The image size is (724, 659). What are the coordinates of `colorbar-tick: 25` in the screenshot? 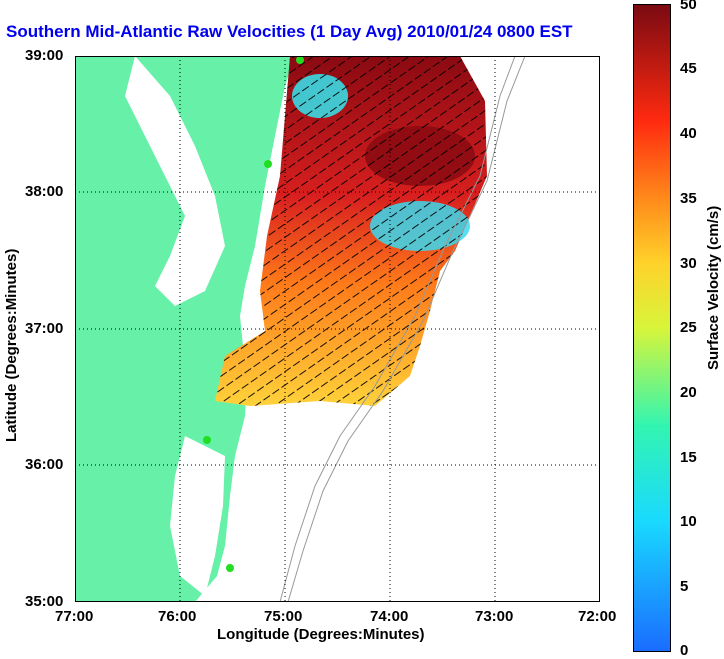 It's located at (688, 327).